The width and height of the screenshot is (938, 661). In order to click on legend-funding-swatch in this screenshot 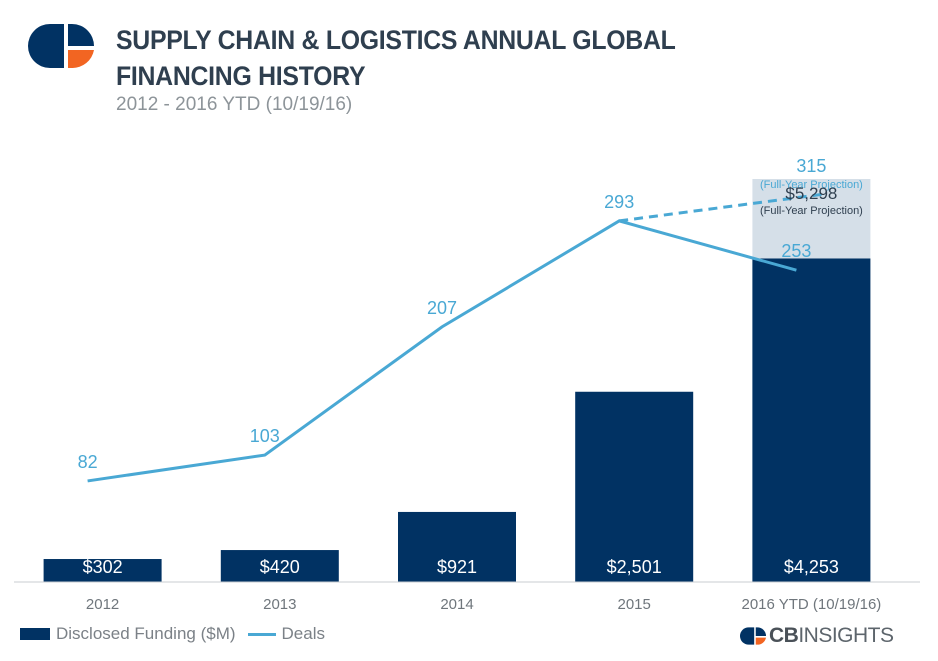, I will do `click(35, 634)`.